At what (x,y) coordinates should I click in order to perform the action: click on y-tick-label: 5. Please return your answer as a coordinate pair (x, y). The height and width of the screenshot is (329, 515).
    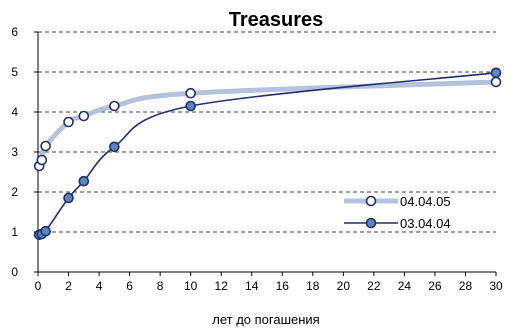
    Looking at the image, I should click on (14, 72).